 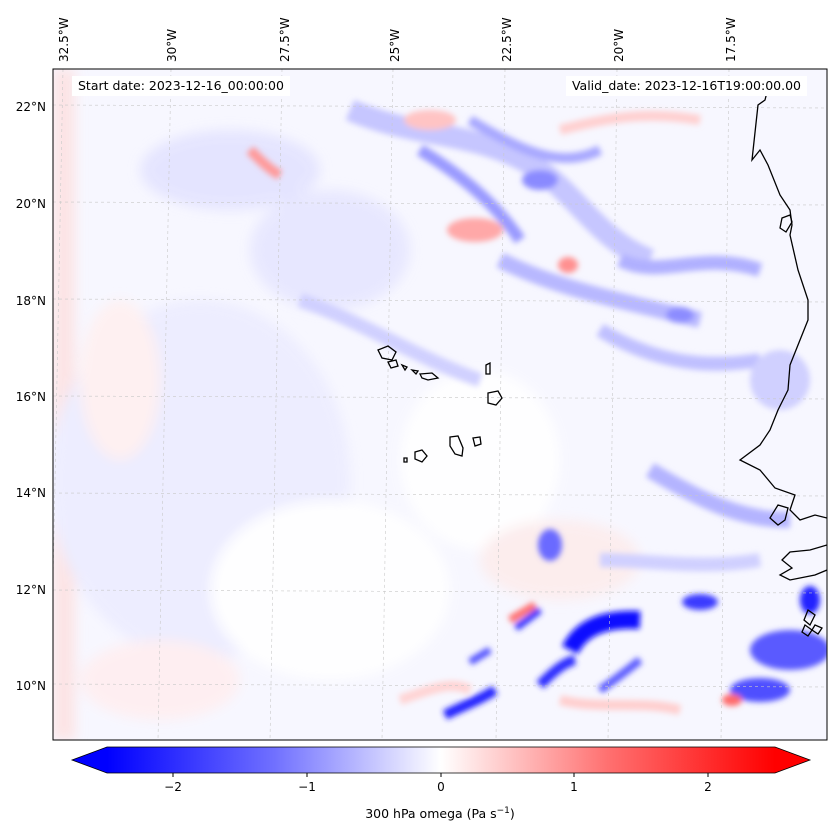 I want to click on lon-label-22-5w: 22.5°W, so click(x=507, y=39).